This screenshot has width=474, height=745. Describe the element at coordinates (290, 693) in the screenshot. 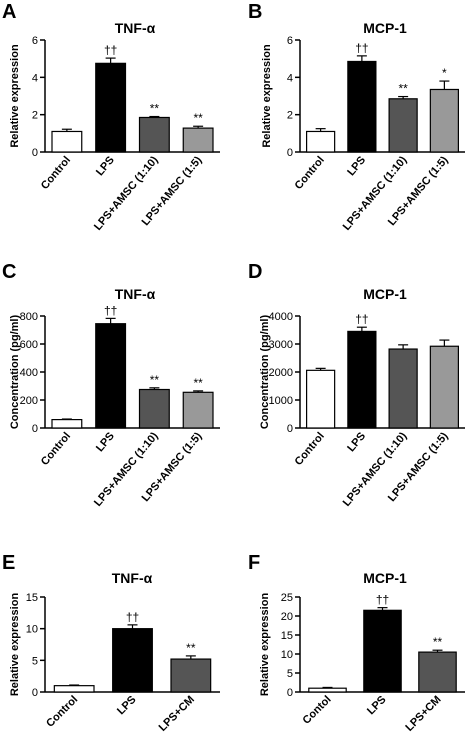

I see `y-tick-label-f: 0` at that location.